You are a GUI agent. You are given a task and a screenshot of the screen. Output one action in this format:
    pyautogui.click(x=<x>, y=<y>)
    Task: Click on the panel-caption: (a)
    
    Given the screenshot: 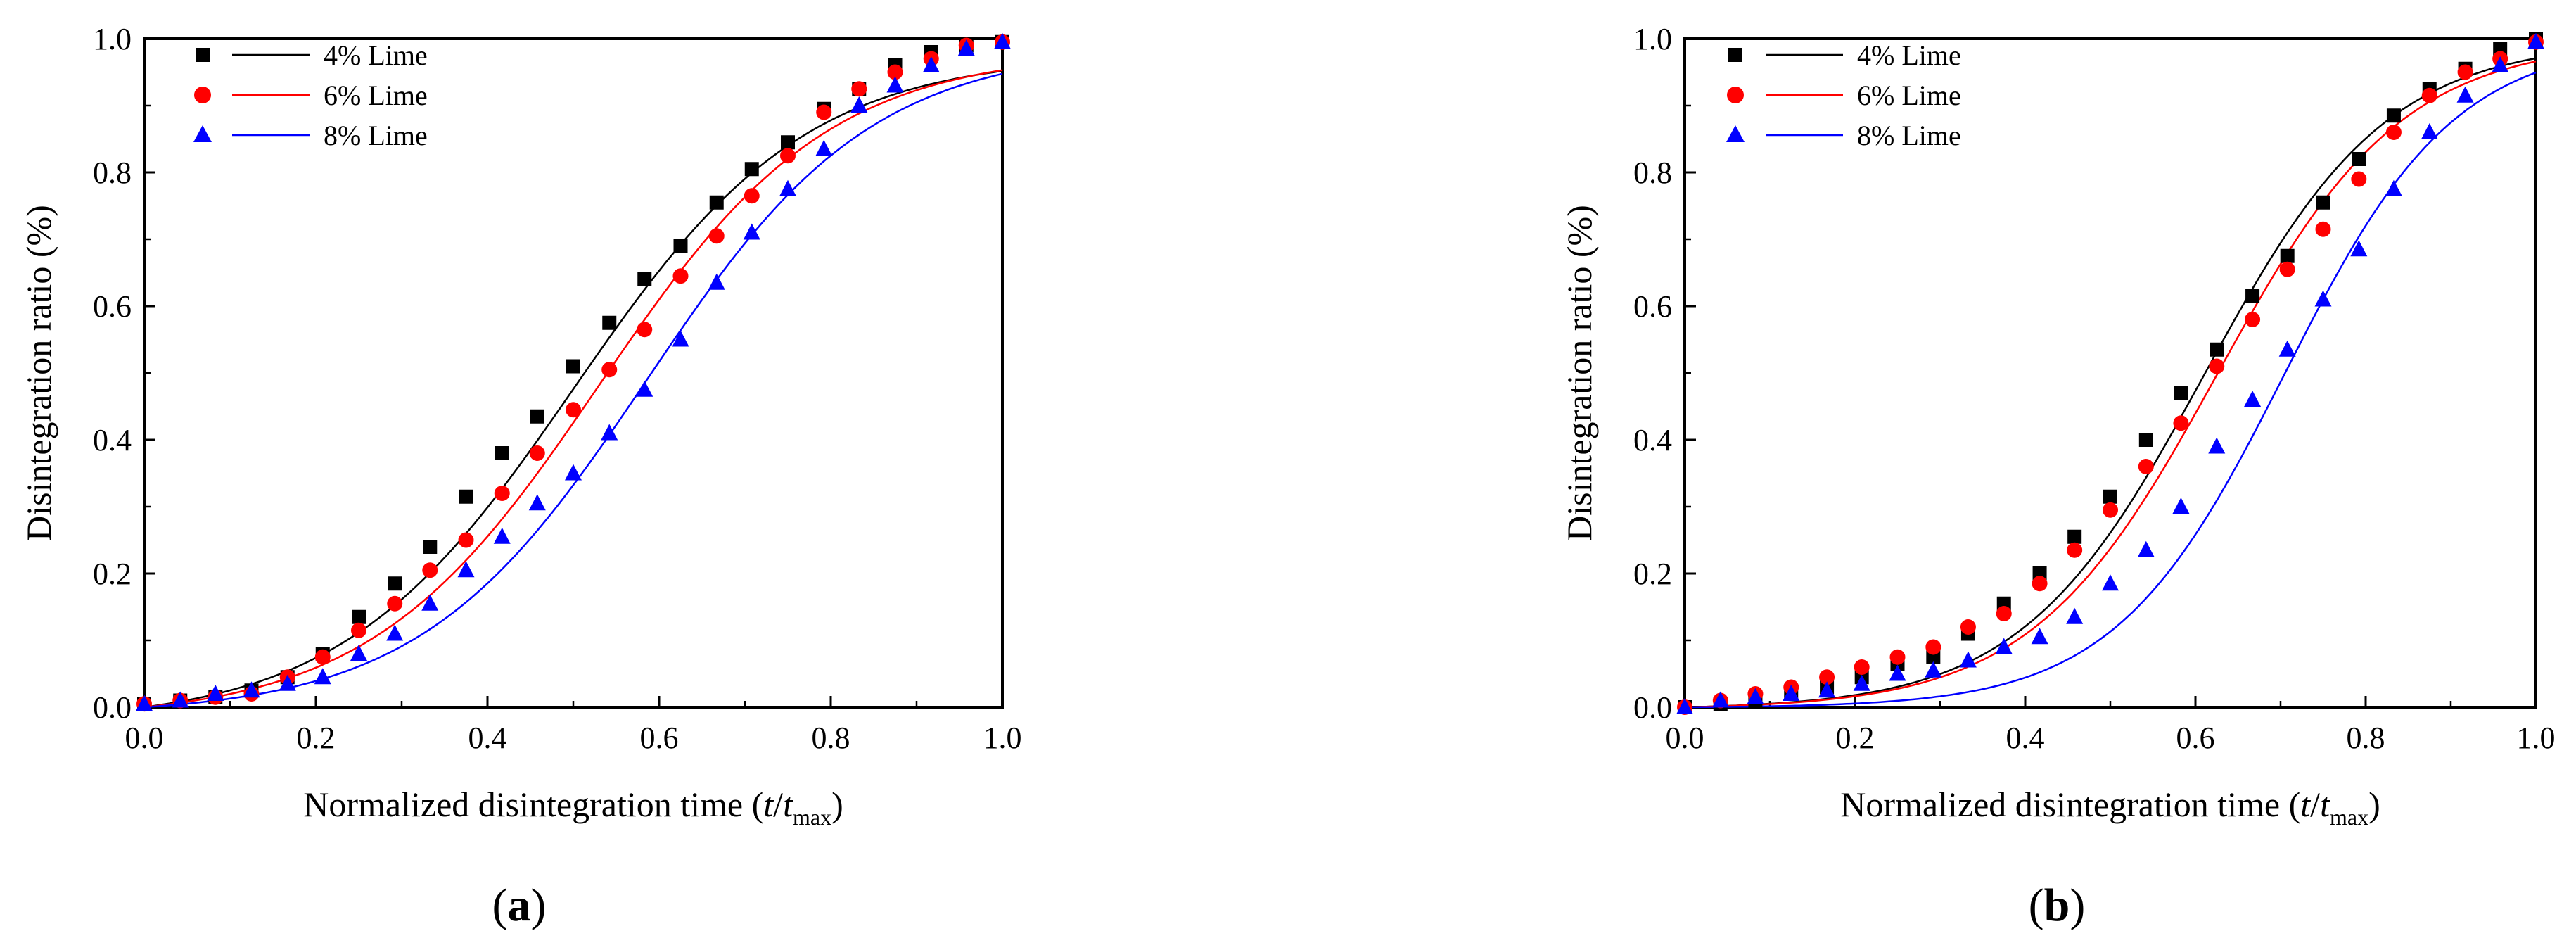 What is the action you would take?
    pyautogui.click(x=519, y=905)
    